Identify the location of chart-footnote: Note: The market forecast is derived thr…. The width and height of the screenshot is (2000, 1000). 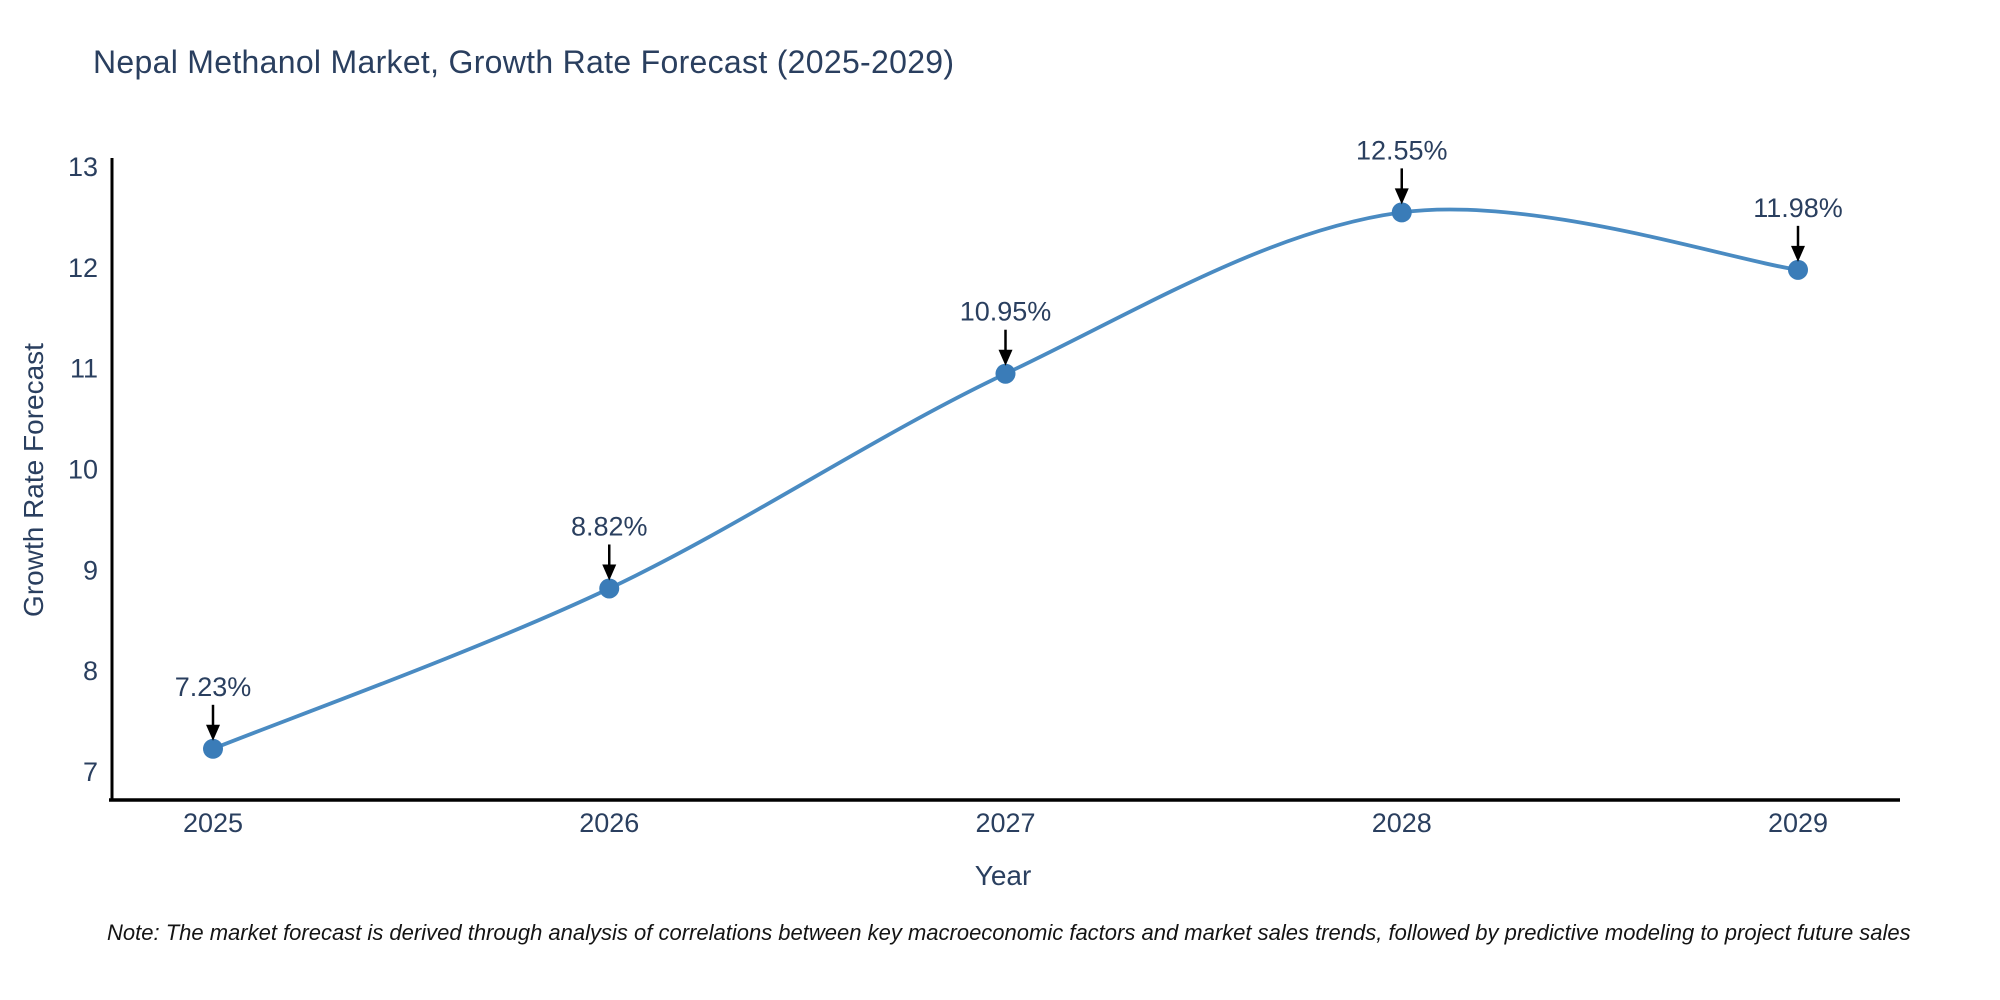
(1009, 932).